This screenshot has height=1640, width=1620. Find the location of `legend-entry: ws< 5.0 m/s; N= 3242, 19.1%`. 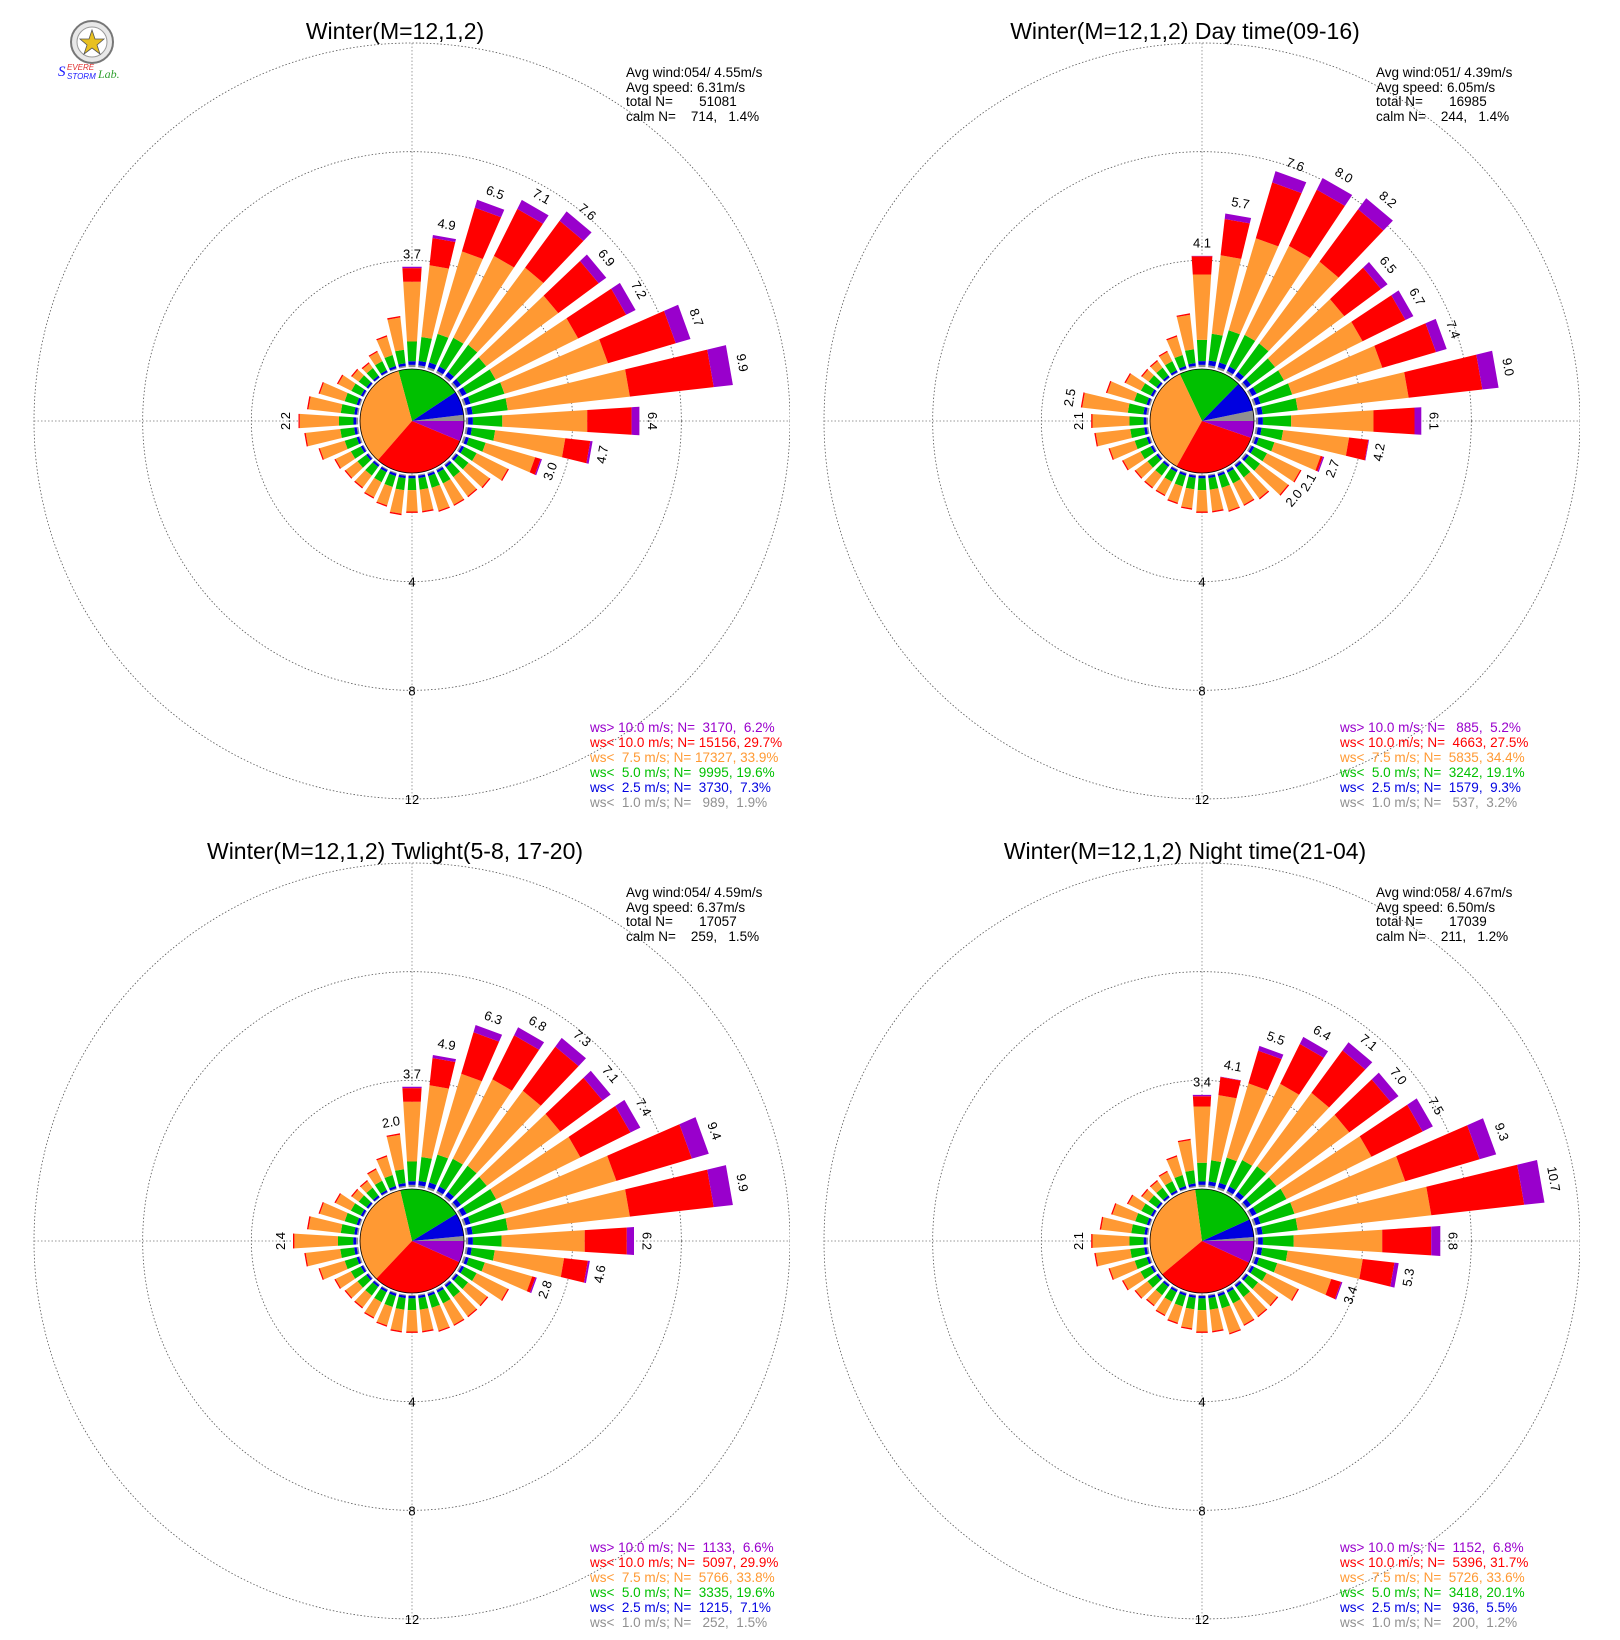

legend-entry: ws< 5.0 m/s; N= 3242, 19.1% is located at coordinates (1432, 772).